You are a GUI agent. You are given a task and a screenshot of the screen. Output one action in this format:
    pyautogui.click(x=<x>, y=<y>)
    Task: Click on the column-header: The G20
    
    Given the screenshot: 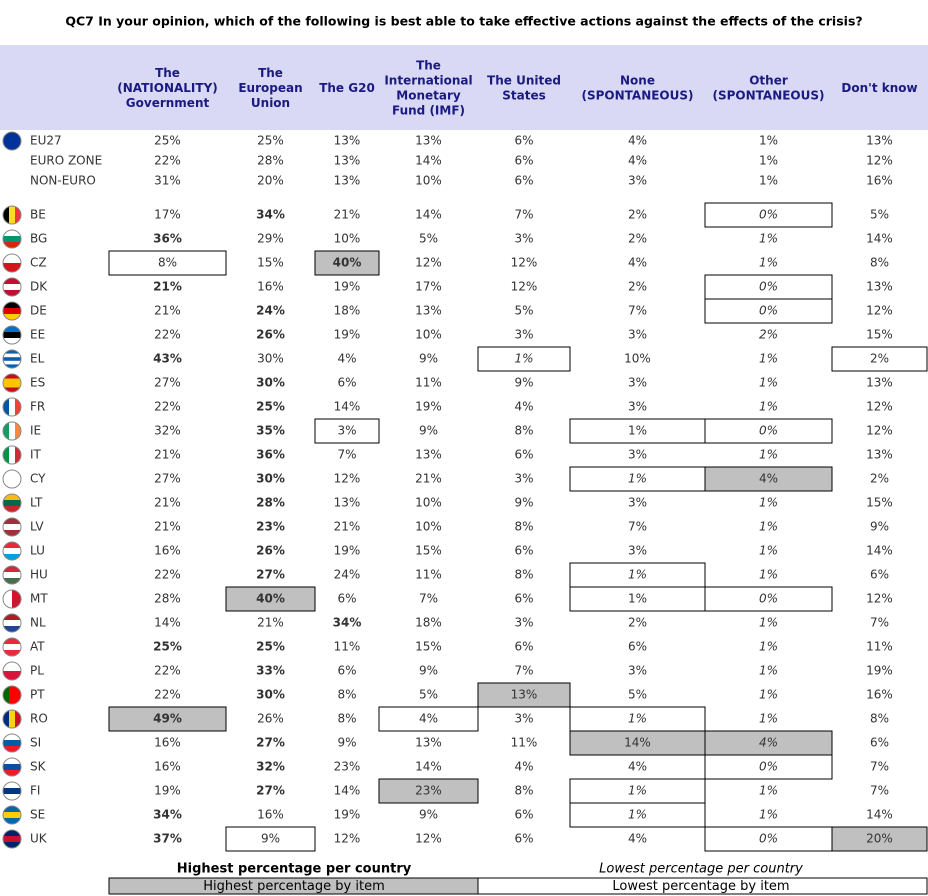 What is the action you would take?
    pyautogui.click(x=347, y=88)
    